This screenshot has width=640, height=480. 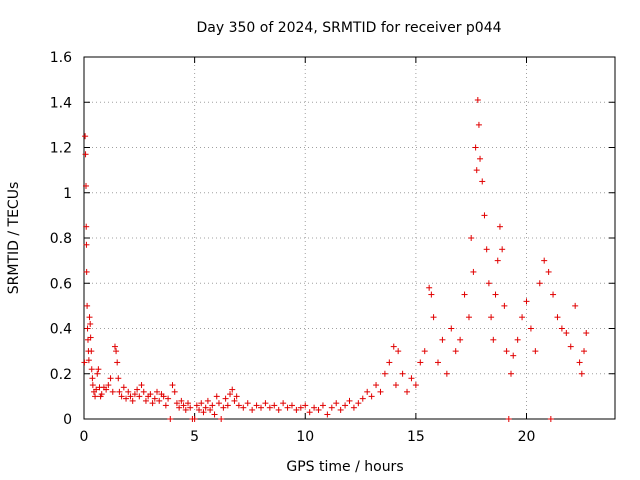 What do you see at coordinates (527, 437) in the screenshot?
I see `x-tick-label: 20` at bounding box center [527, 437].